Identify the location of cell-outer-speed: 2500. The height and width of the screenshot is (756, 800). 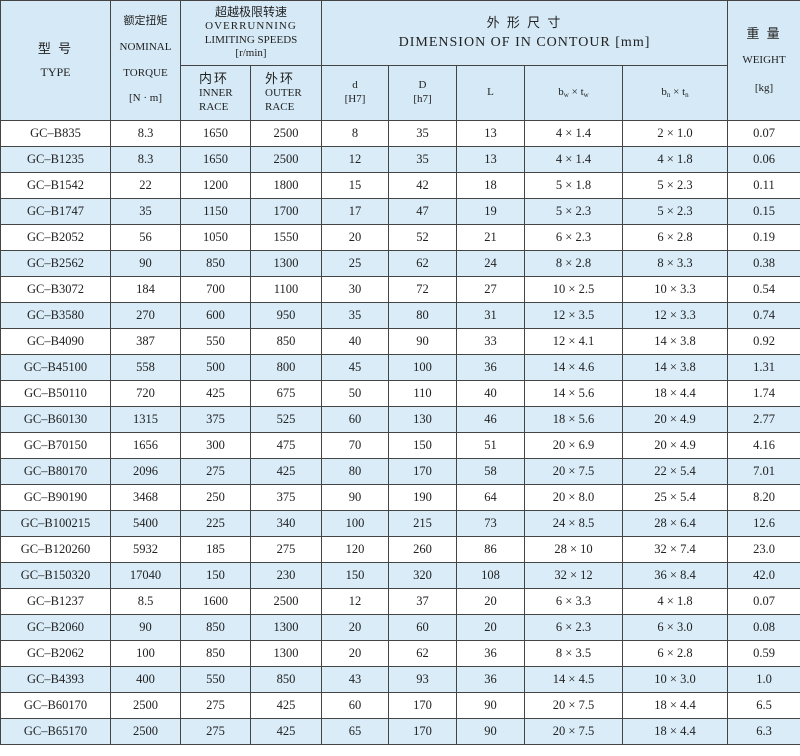
(286, 159).